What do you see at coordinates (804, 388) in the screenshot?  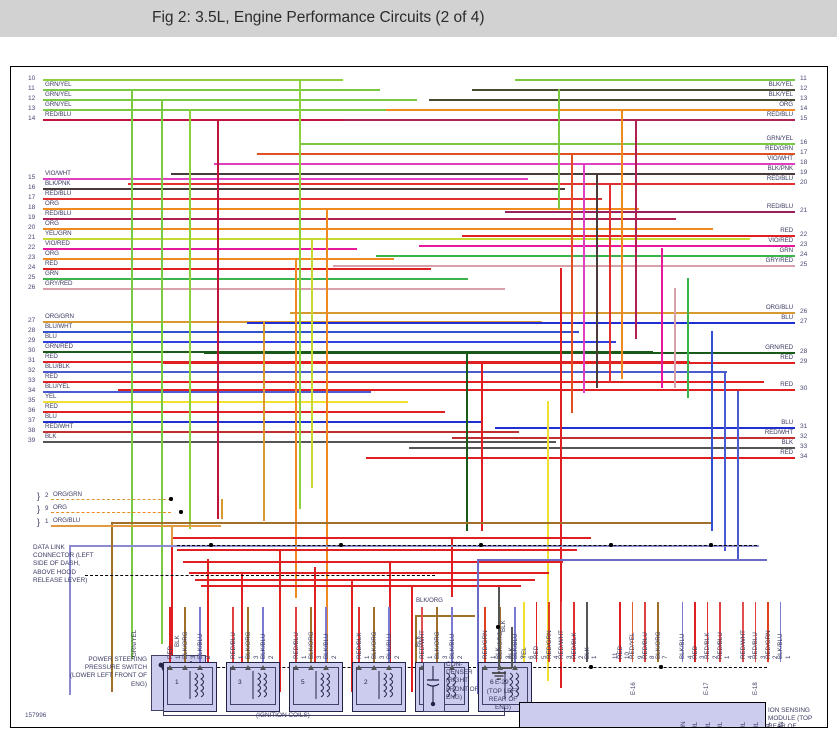 I see `right-rail-number-30: 30` at bounding box center [804, 388].